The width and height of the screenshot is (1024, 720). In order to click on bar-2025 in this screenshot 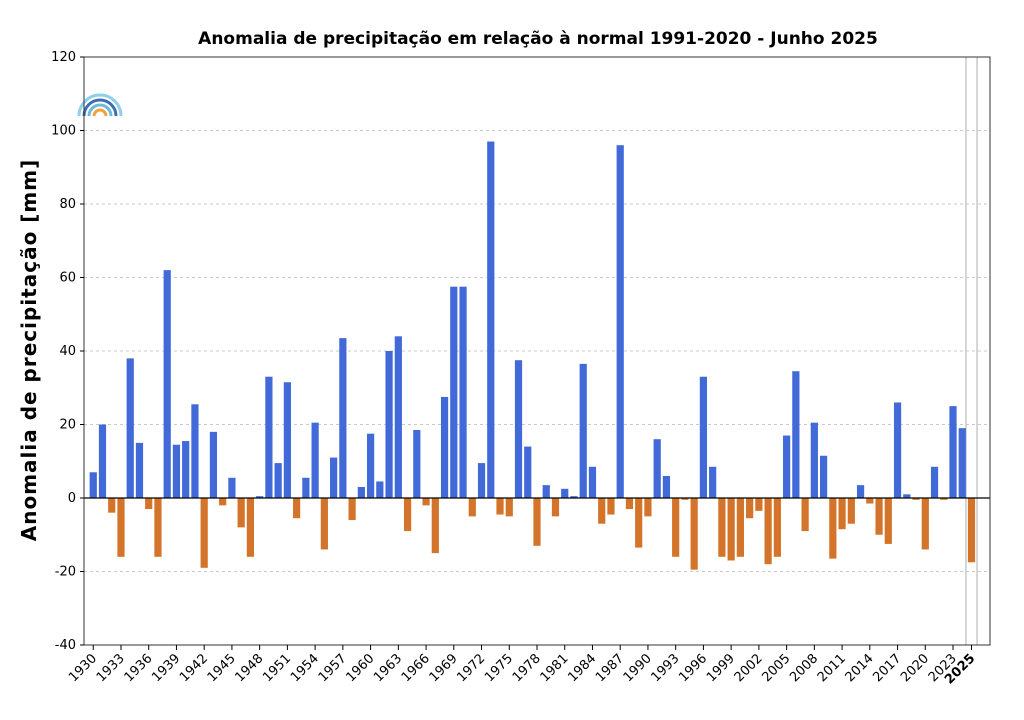, I will do `click(971, 530)`.